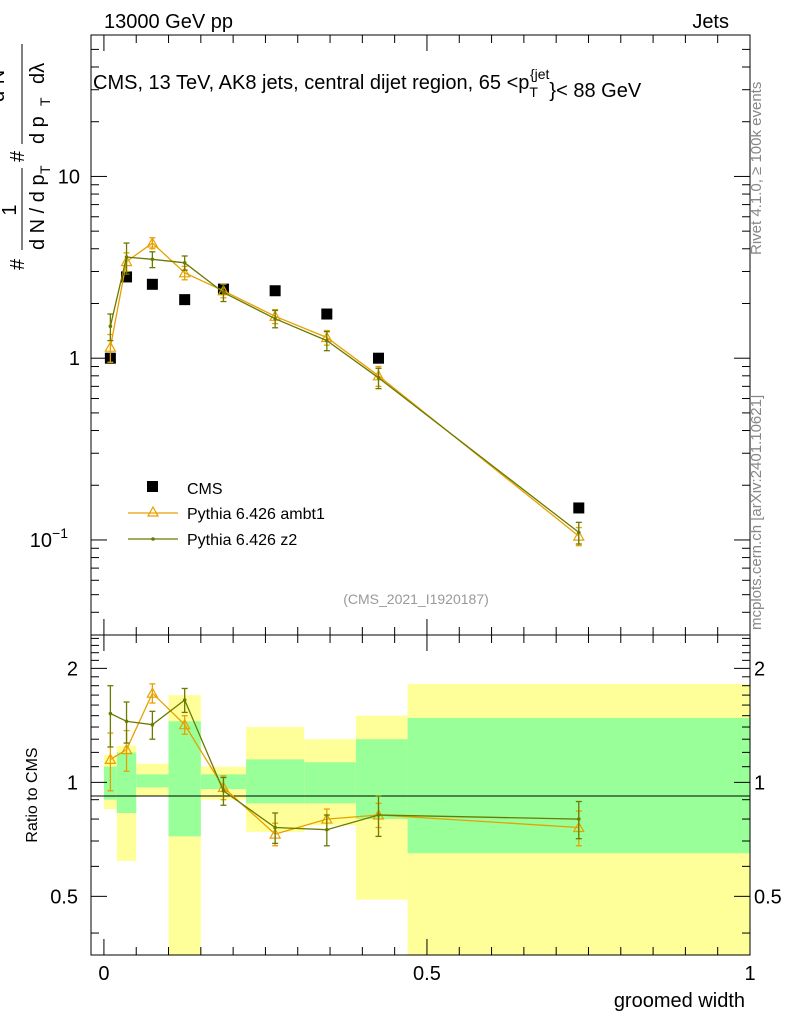 This screenshot has width=786, height=1024. What do you see at coordinates (10, 209) in the screenshot?
I see `ylabel-one: 1` at bounding box center [10, 209].